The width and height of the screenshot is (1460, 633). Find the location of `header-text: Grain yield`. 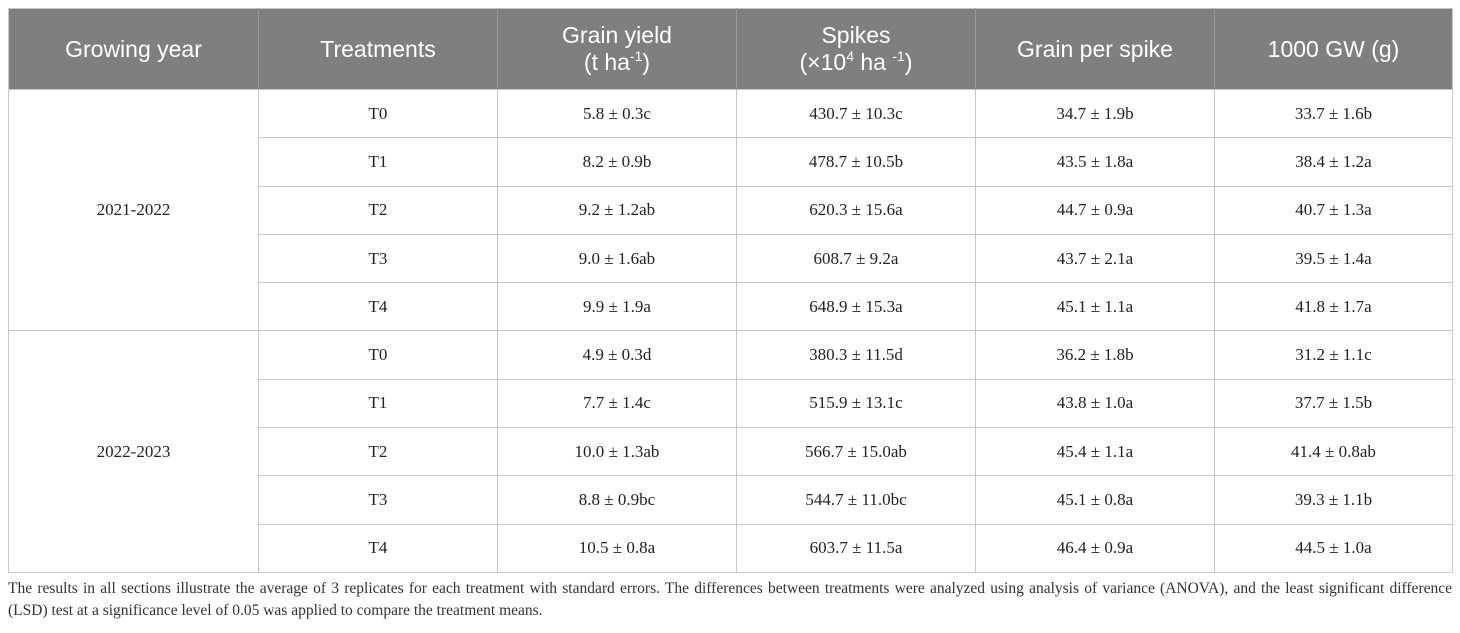

header-text: Grain yield is located at coordinates (617, 35).